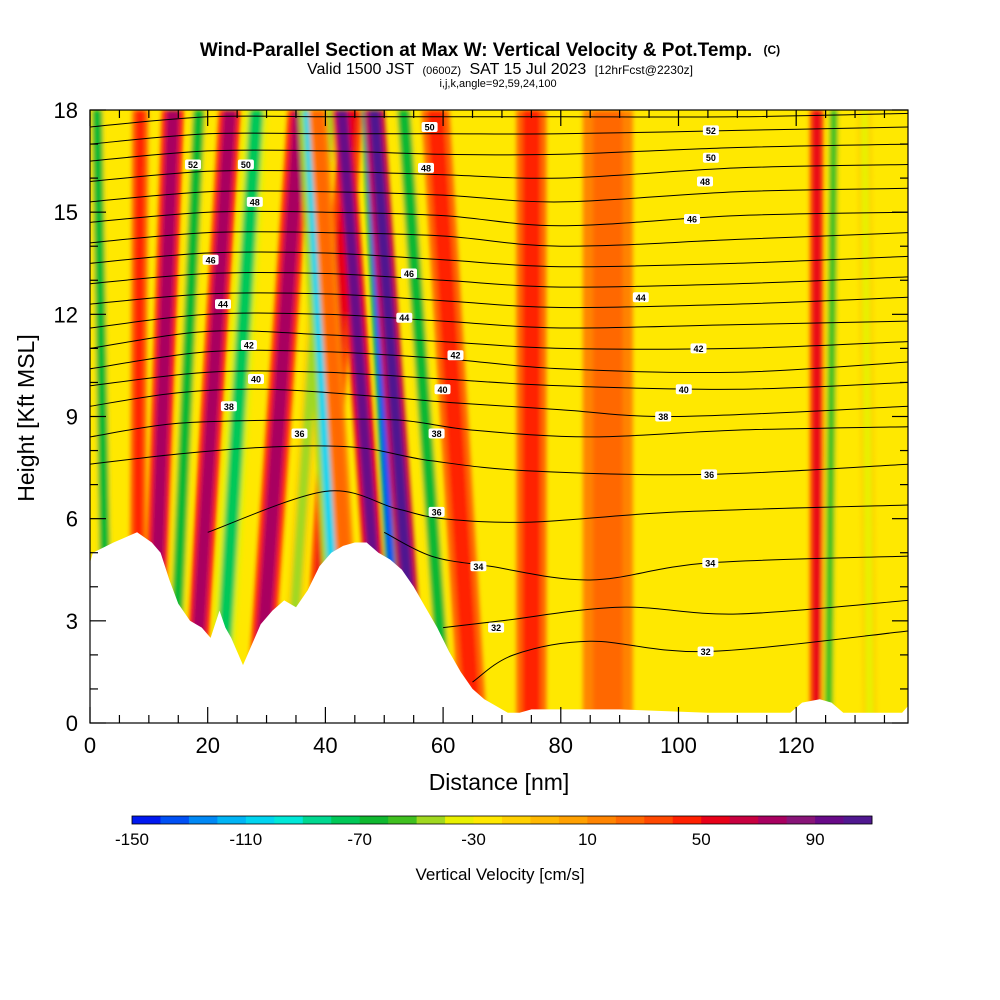 The height and width of the screenshot is (1000, 1000). Describe the element at coordinates (361, 69) in the screenshot. I see `subtitle-valid: Valid 1500 JST` at that location.